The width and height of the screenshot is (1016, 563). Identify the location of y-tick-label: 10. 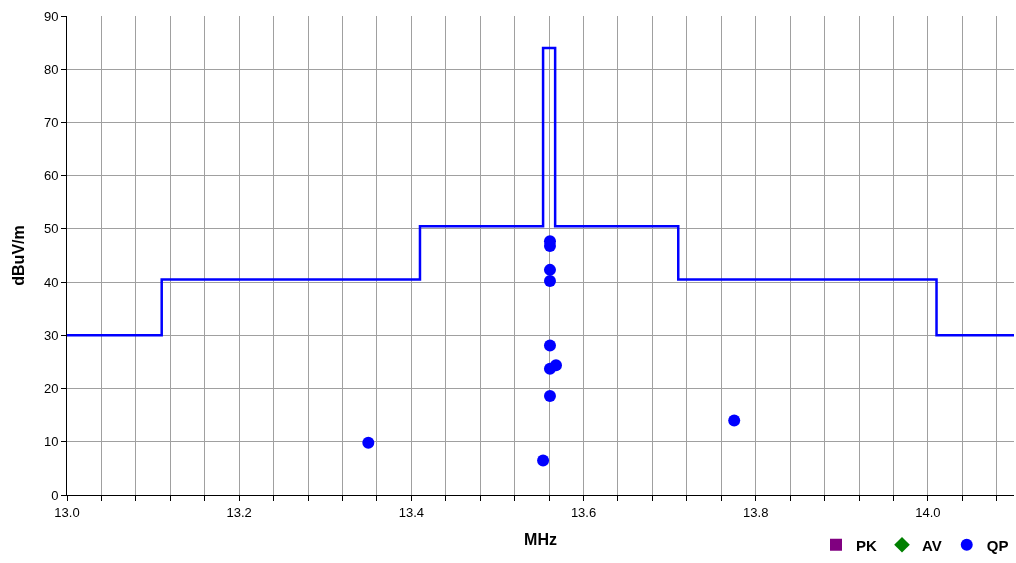
(51, 442).